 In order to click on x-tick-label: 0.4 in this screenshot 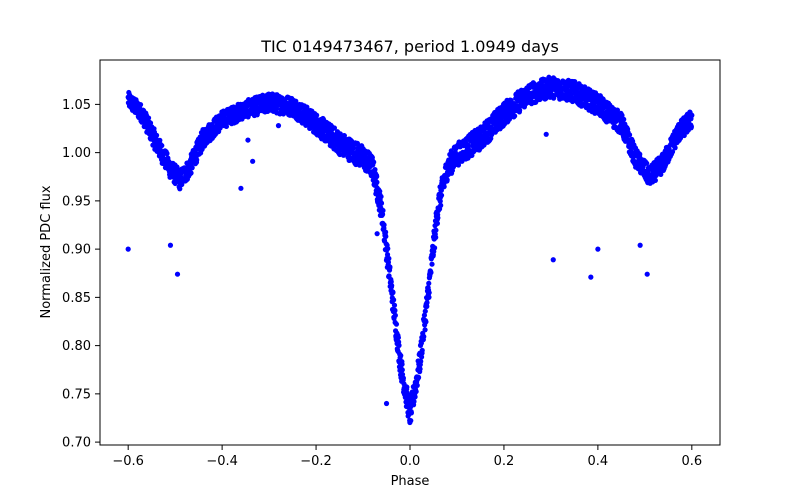, I will do `click(598, 461)`.